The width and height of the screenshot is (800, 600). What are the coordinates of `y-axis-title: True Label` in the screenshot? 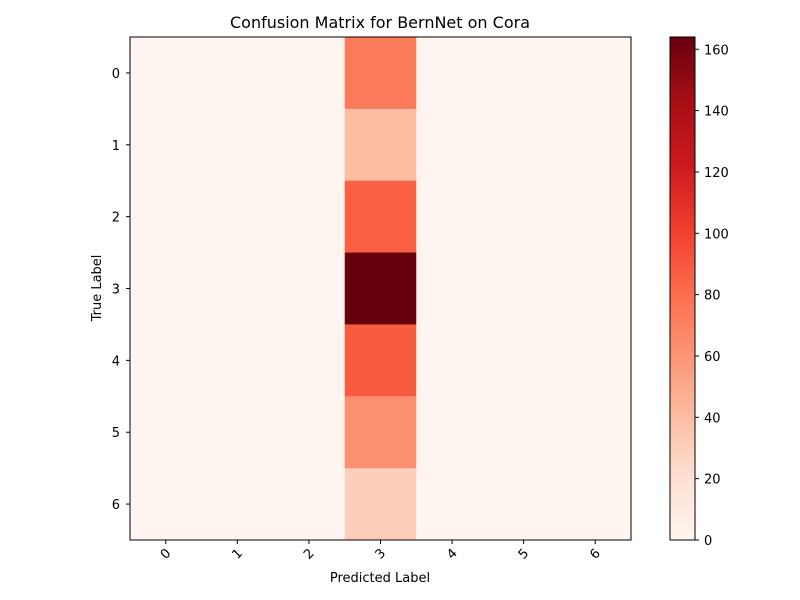 It's located at (97, 289).